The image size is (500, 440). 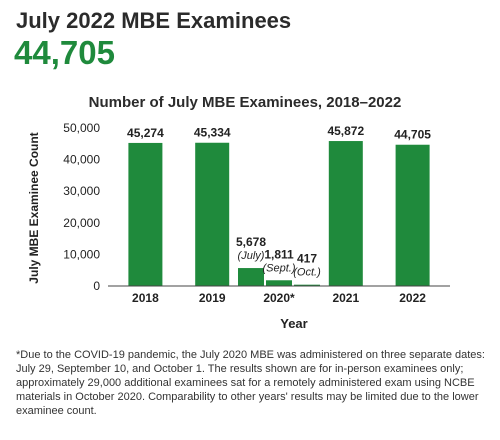 I want to click on bar-value-label: 417, so click(x=307, y=259).